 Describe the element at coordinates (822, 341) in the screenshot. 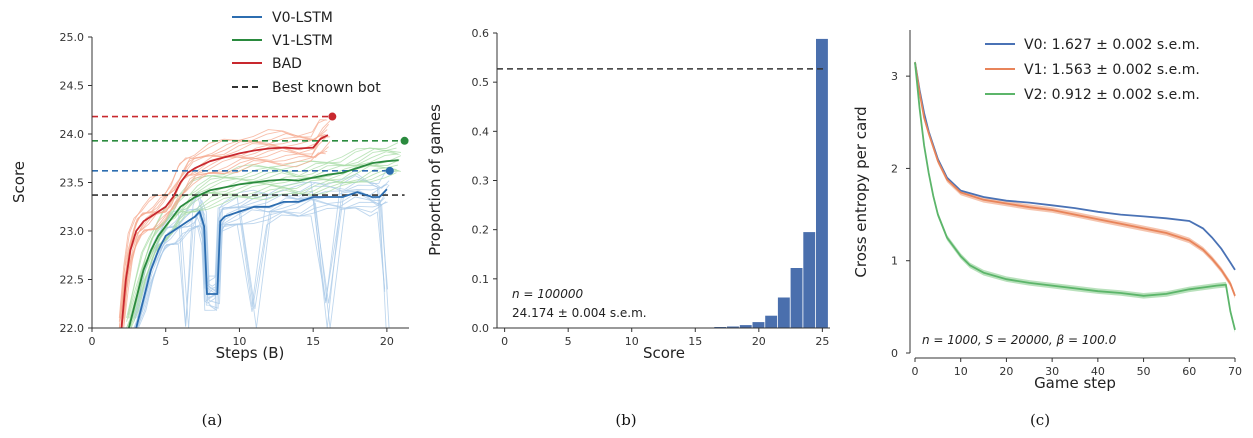

I see `x-tick-label-25: 25` at that location.